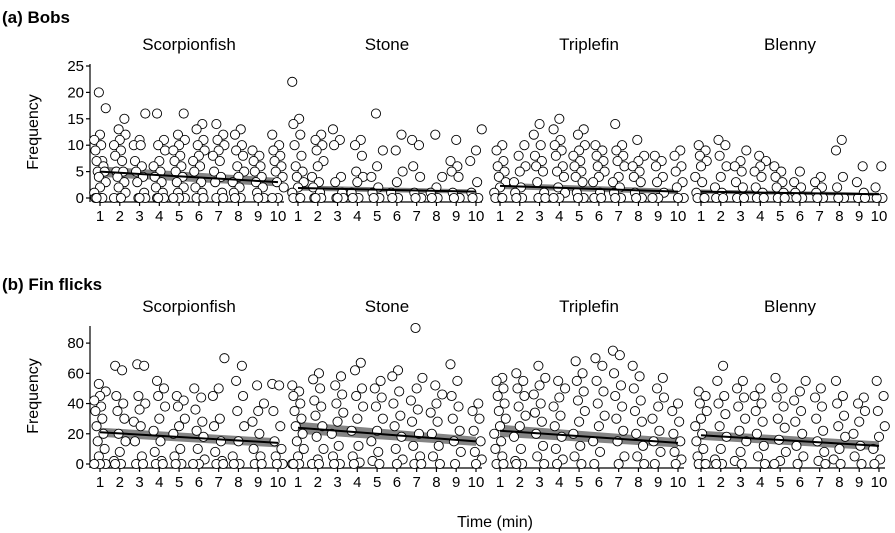 This screenshot has height=533, width=895. Describe the element at coordinates (678, 216) in the screenshot. I see `x-tick-label: 10` at that location.